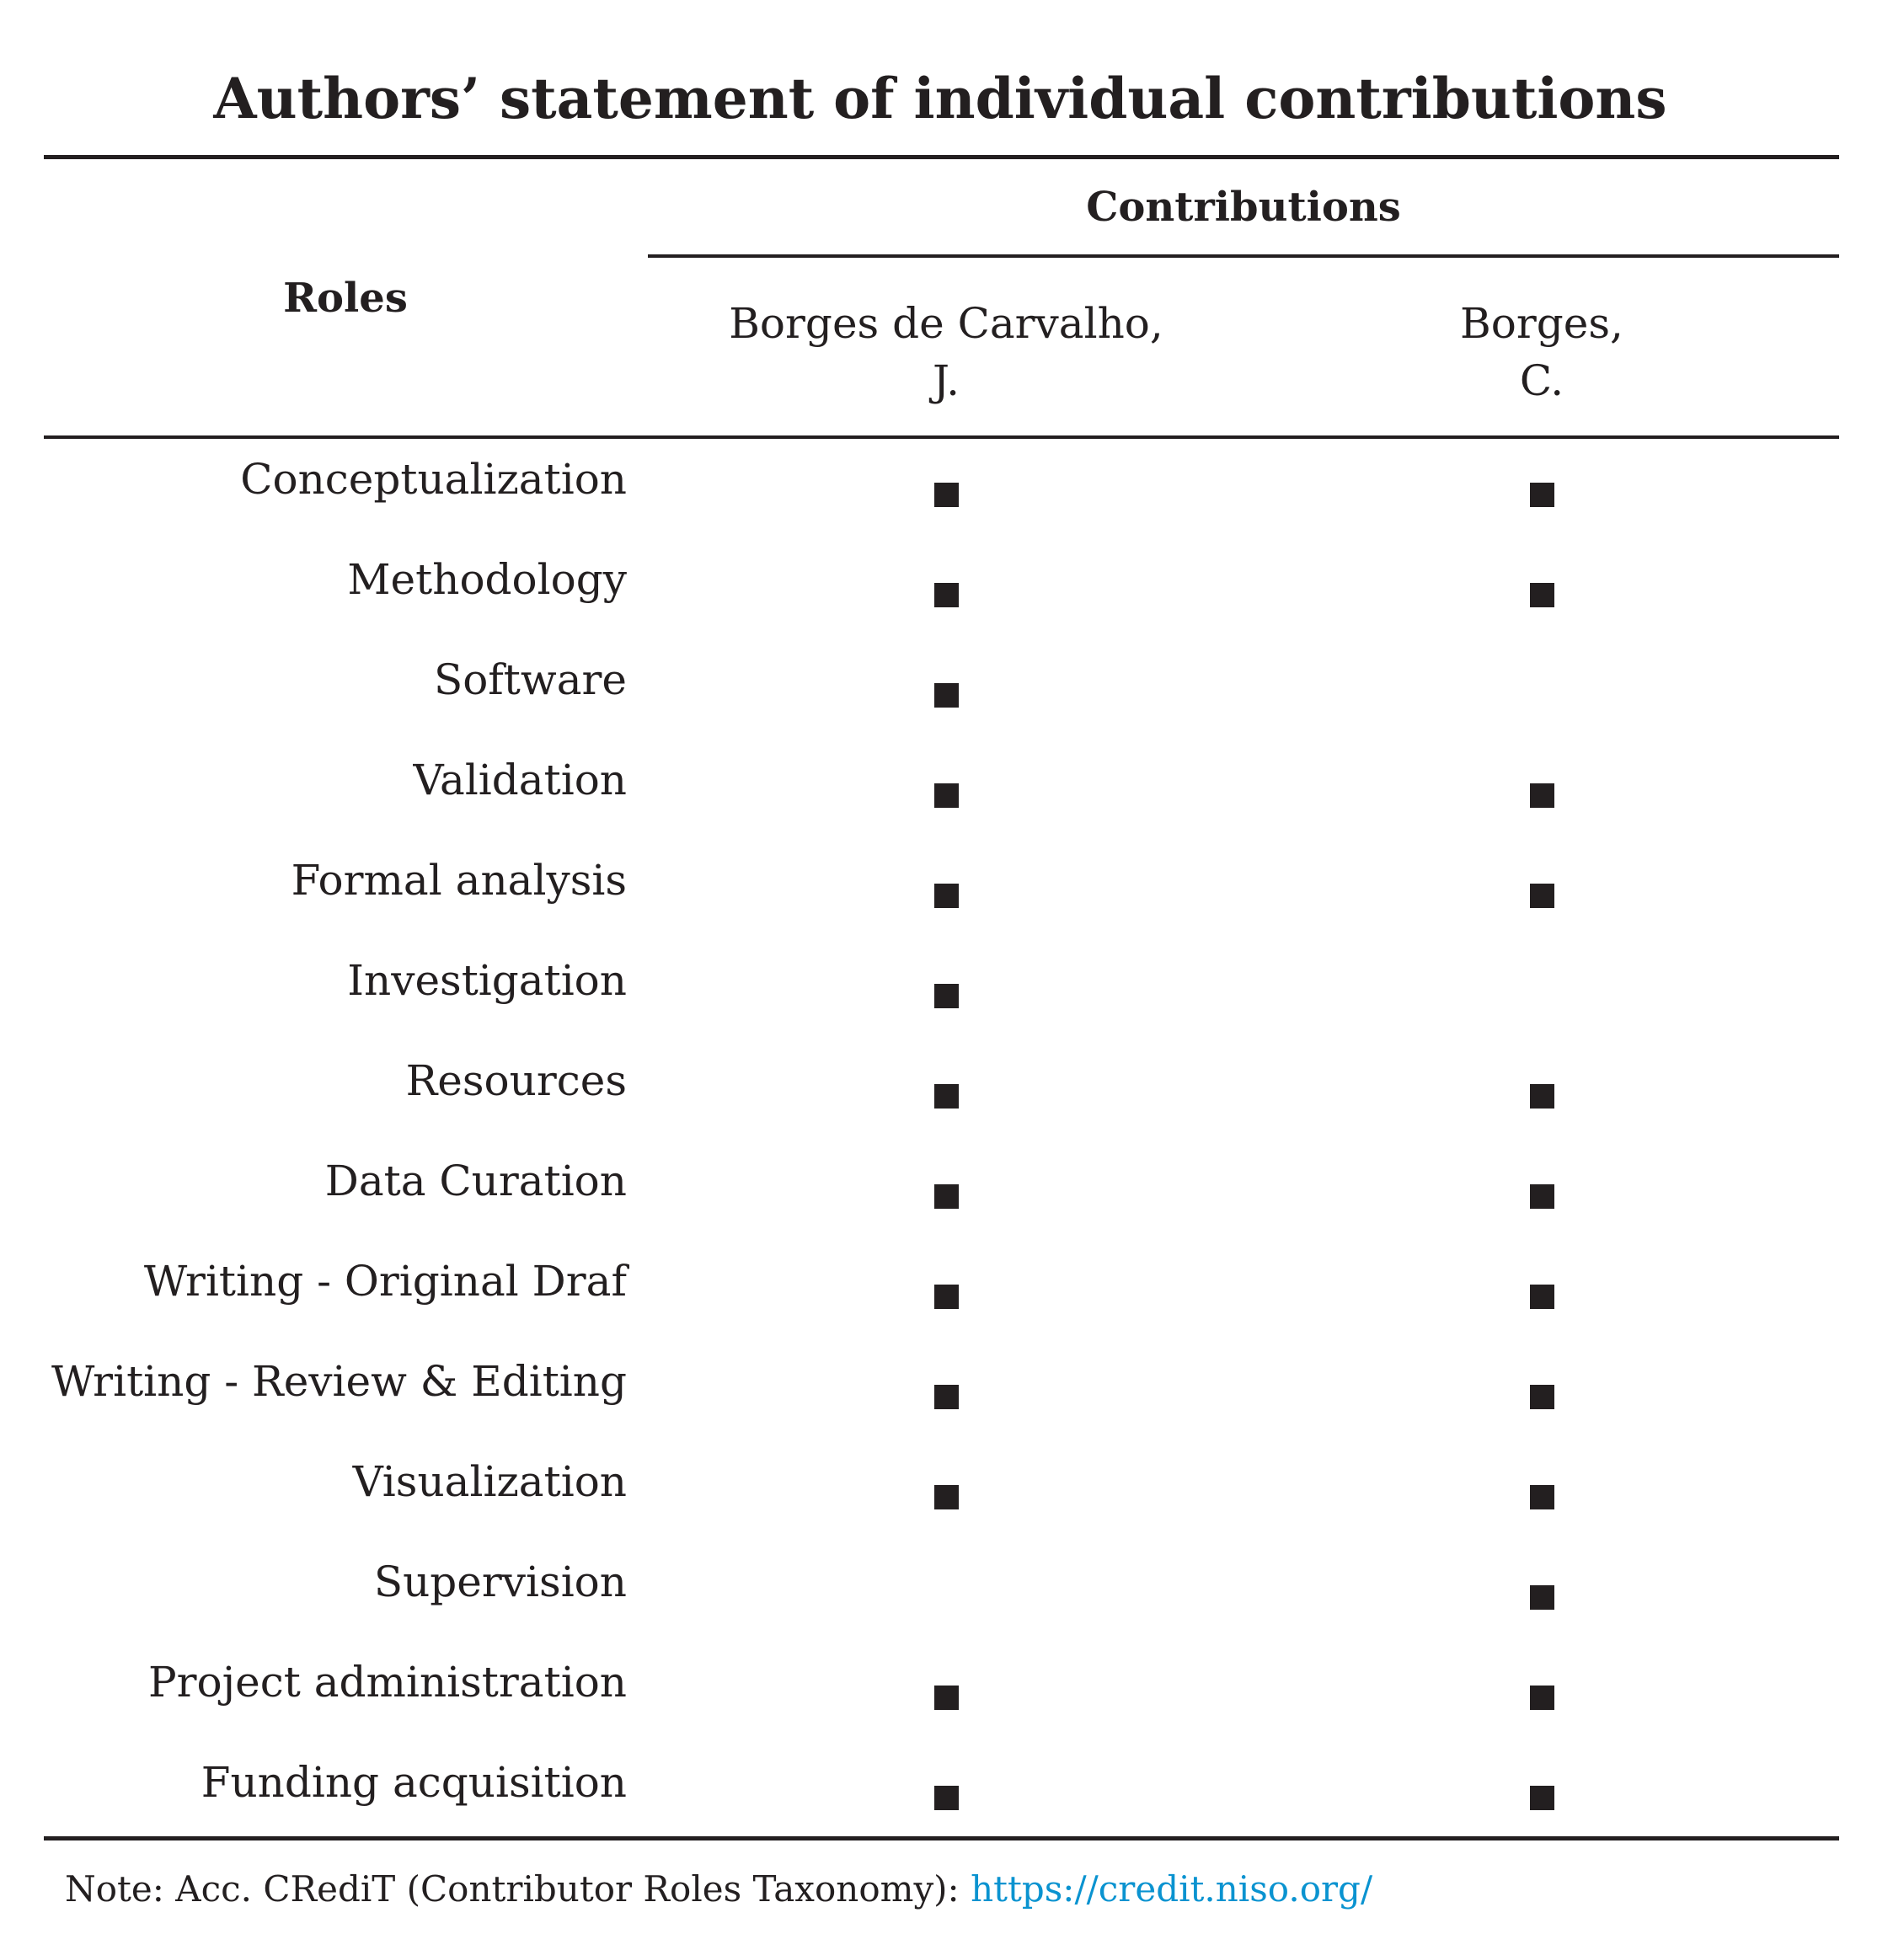  Describe the element at coordinates (500, 1581) in the screenshot. I see `role-label: Supervision` at that location.